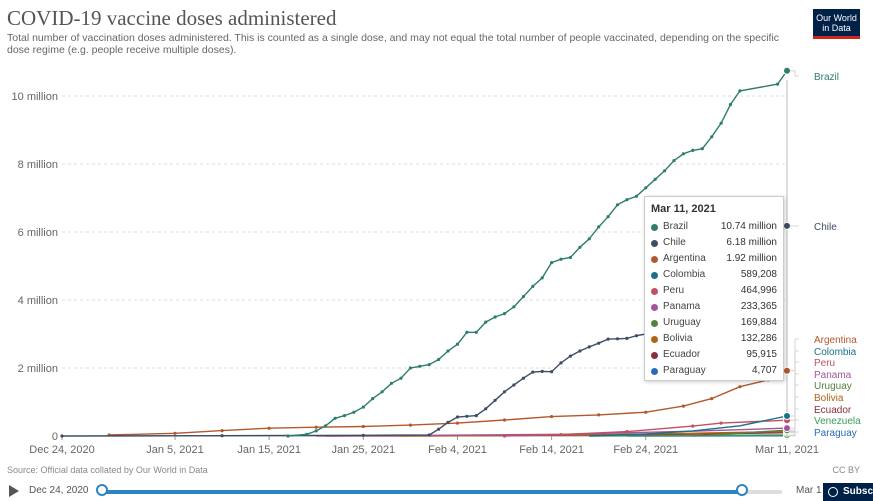  Describe the element at coordinates (55, 437) in the screenshot. I see `y-tick-label: 0` at that location.